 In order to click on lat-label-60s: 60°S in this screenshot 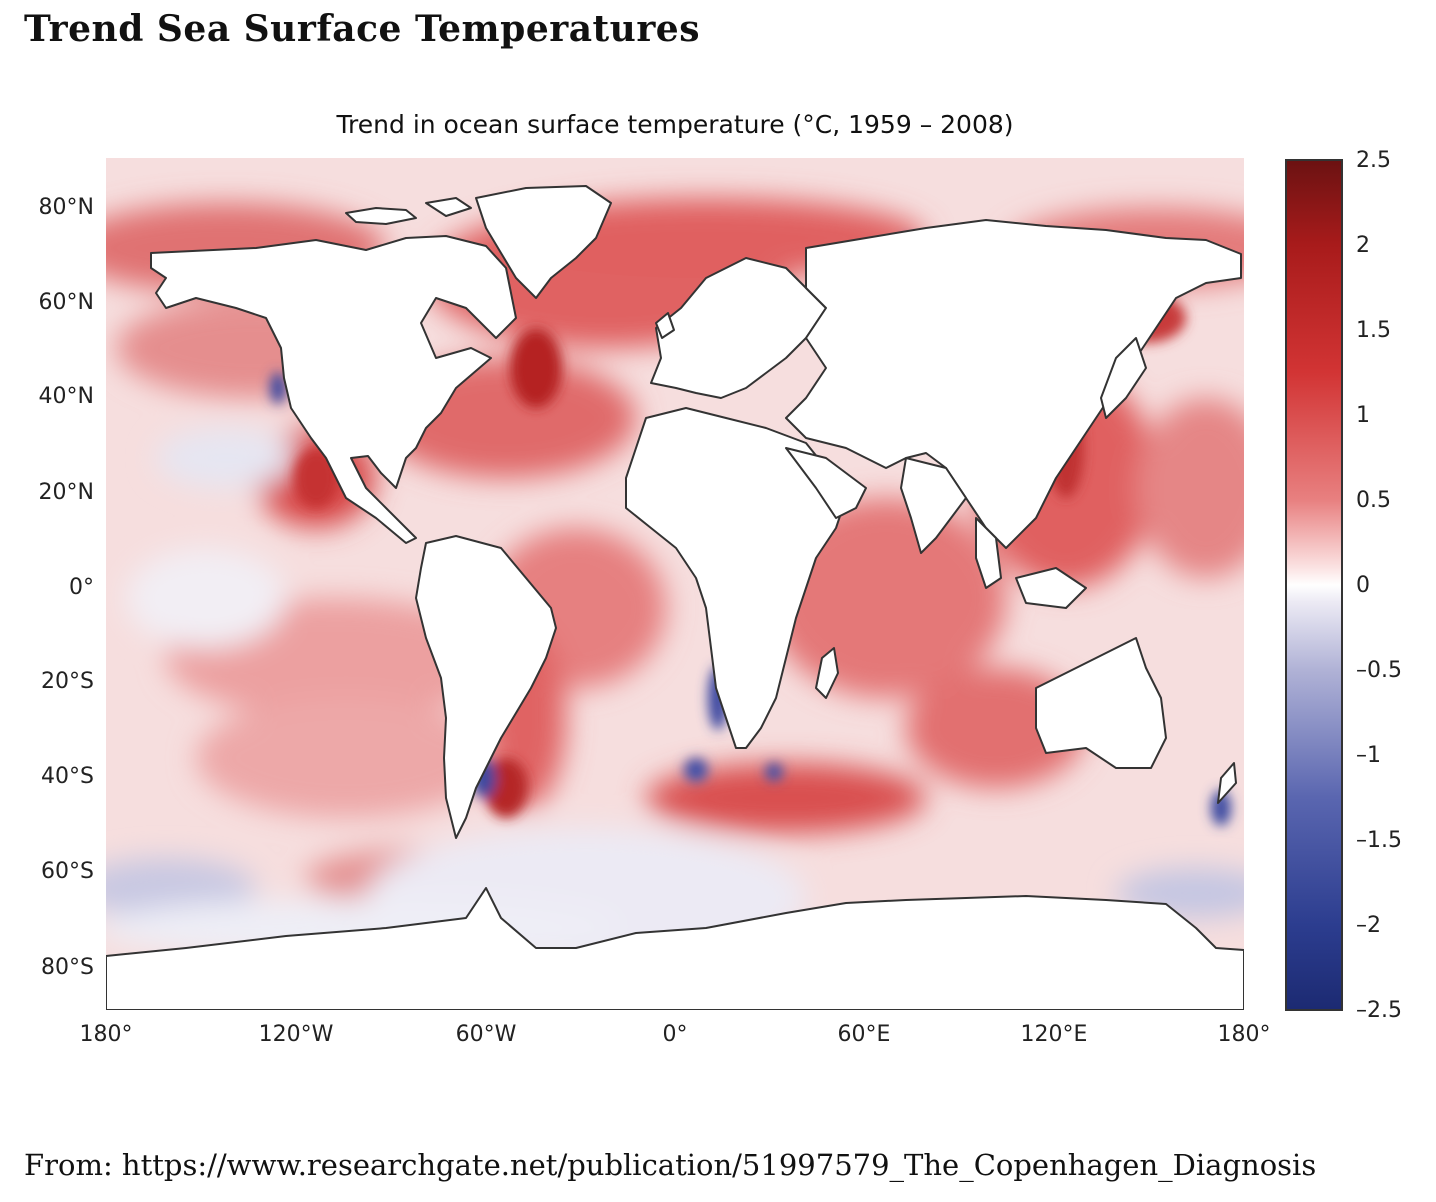, I will do `click(67, 871)`.